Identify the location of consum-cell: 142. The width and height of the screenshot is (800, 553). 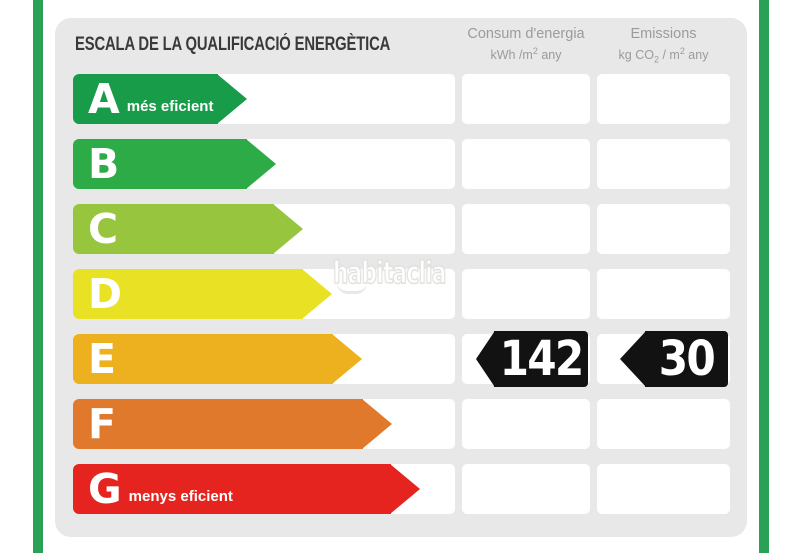
(526, 359).